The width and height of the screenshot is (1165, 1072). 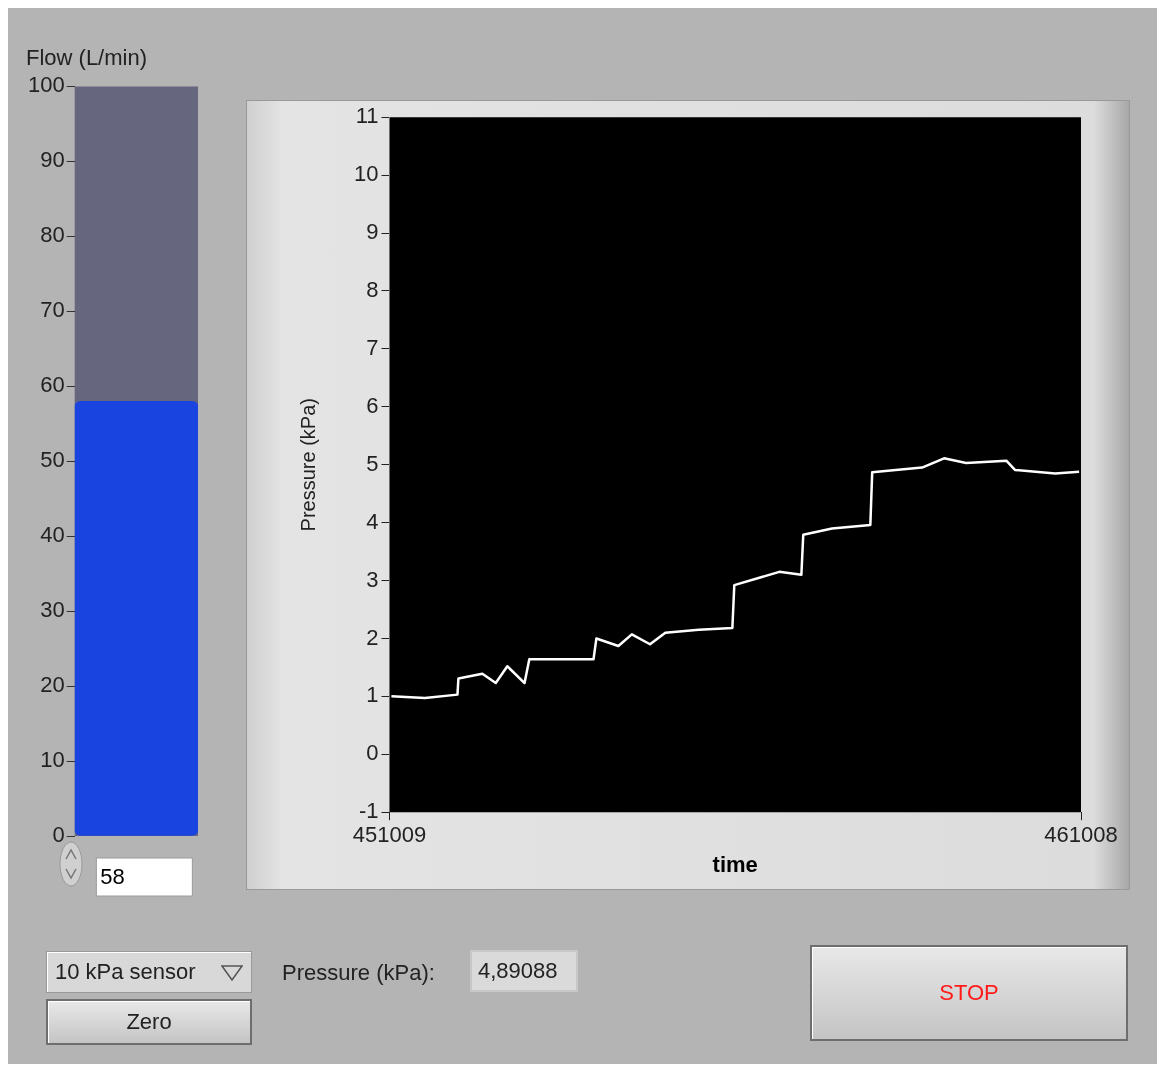 What do you see at coordinates (52, 235) in the screenshot?
I see `y-tick-label: 80` at bounding box center [52, 235].